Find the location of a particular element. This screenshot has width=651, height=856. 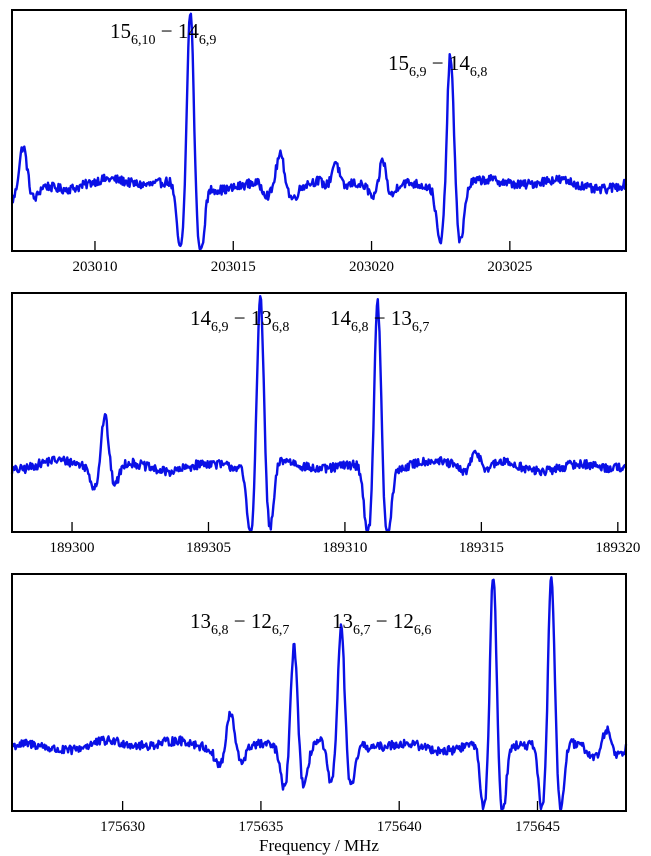

x-tick-label: 203015 is located at coordinates (233, 267).